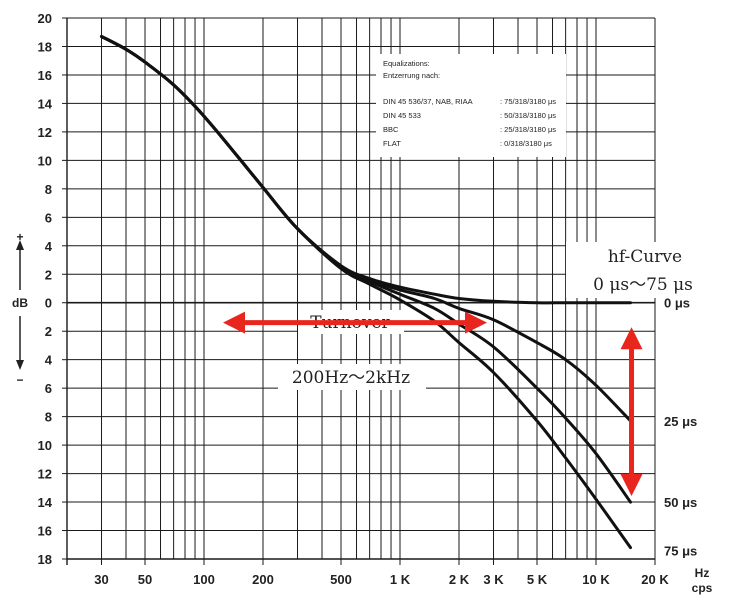 The height and width of the screenshot is (596, 736). What do you see at coordinates (391, 129) in the screenshot?
I see `legend-row-name: BBC` at bounding box center [391, 129].